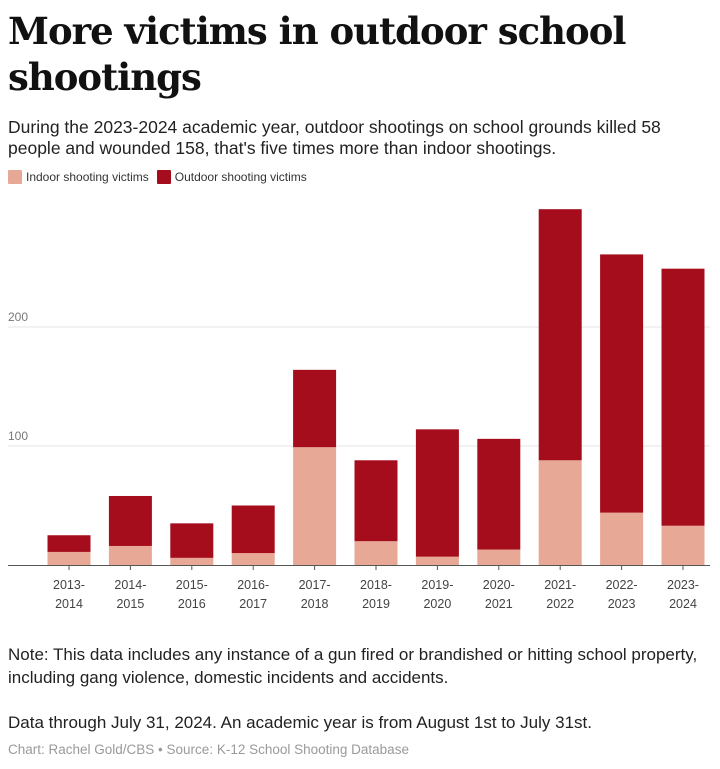 The image size is (720, 769). What do you see at coordinates (15, 177) in the screenshot?
I see `legend-swatch-indoor` at bounding box center [15, 177].